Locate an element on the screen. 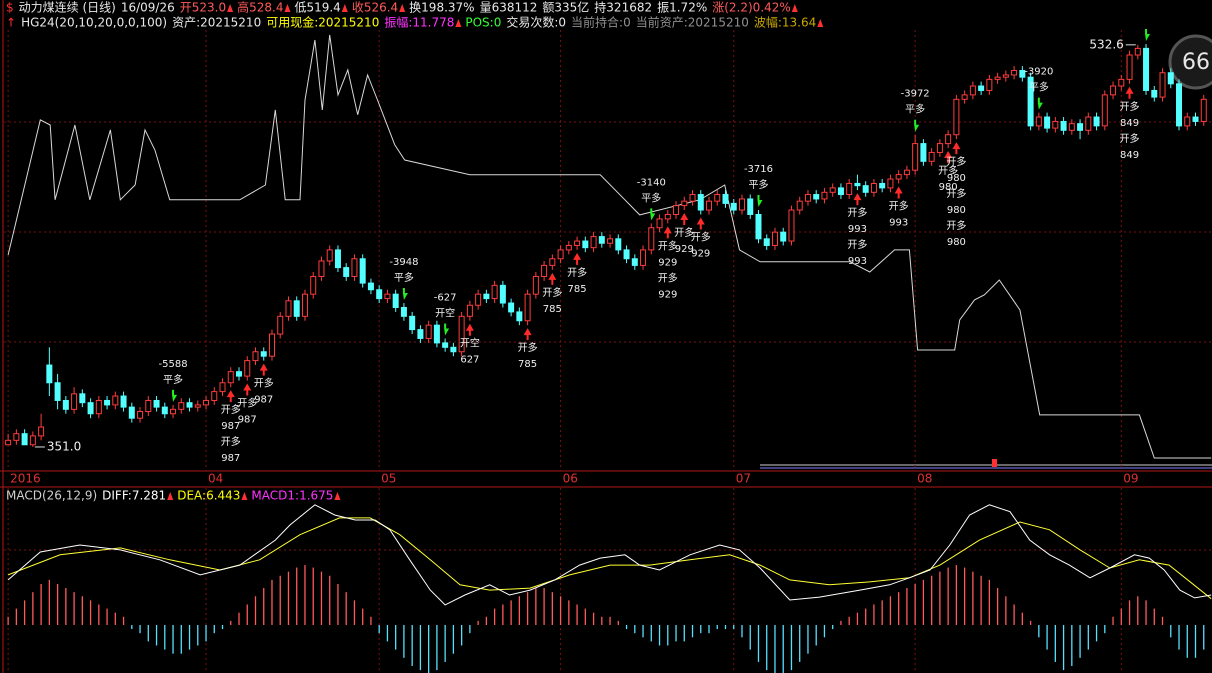 This screenshot has width=1212, height=673. header-item: ↑ is located at coordinates (11, 23).